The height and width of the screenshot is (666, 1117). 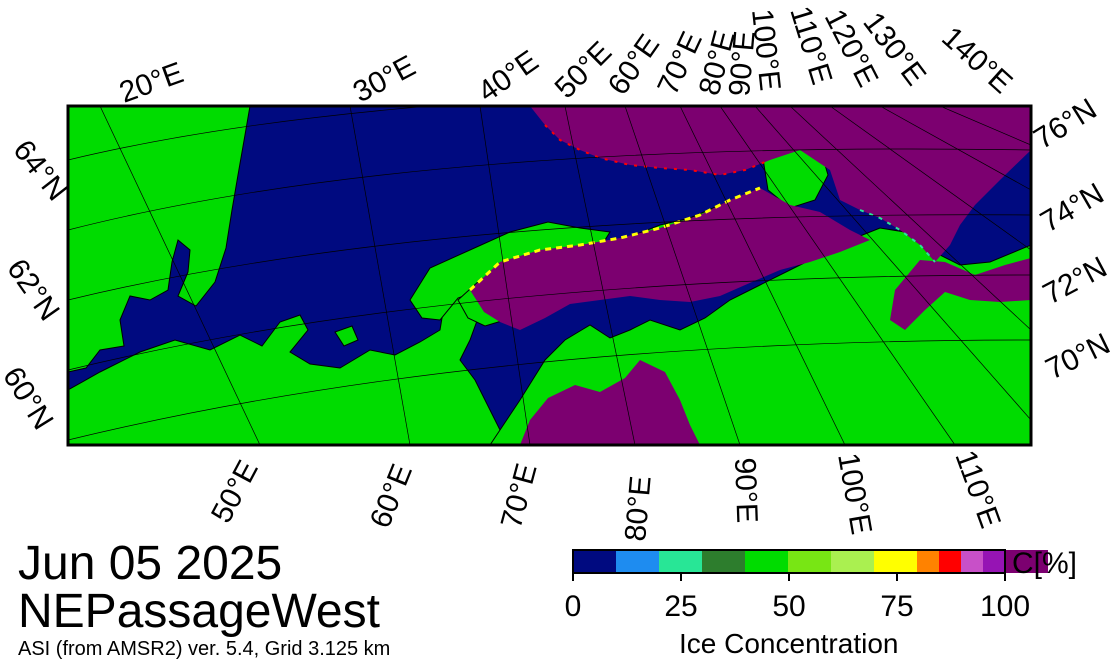 I want to click on lon-label-140e: 140°E, so click(x=976, y=60).